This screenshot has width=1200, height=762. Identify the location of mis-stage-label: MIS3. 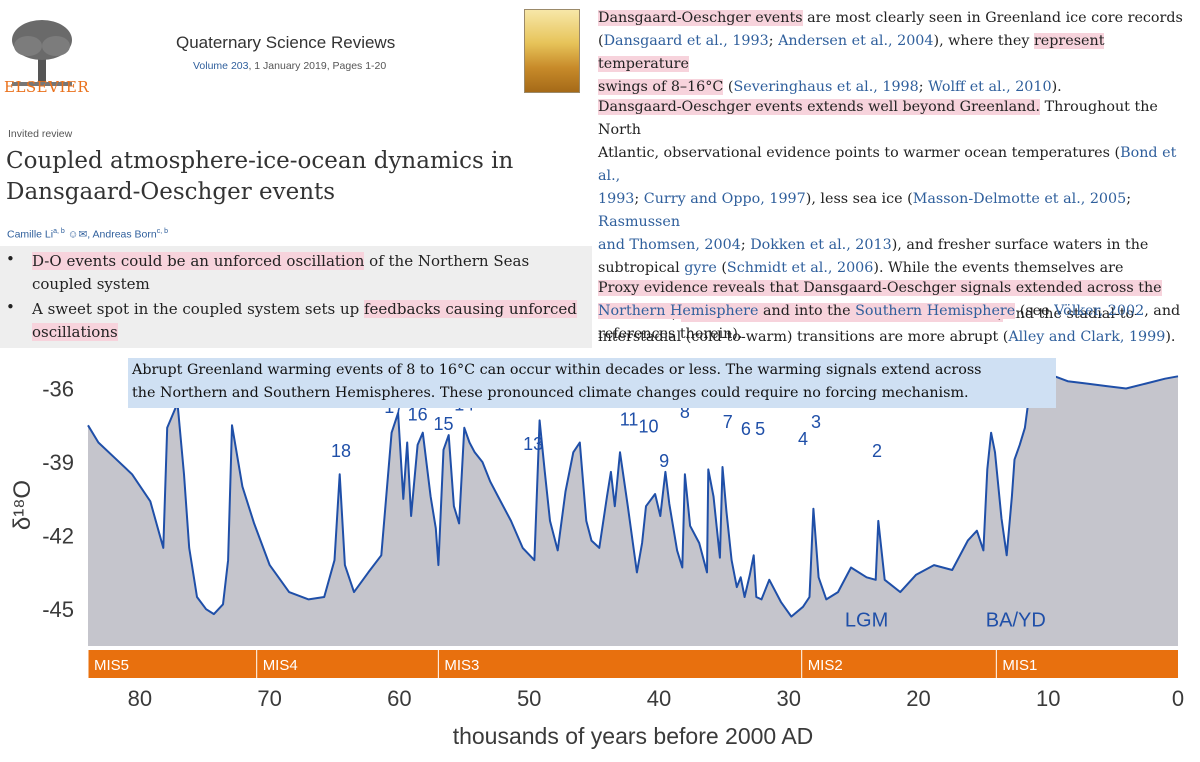
(461, 665).